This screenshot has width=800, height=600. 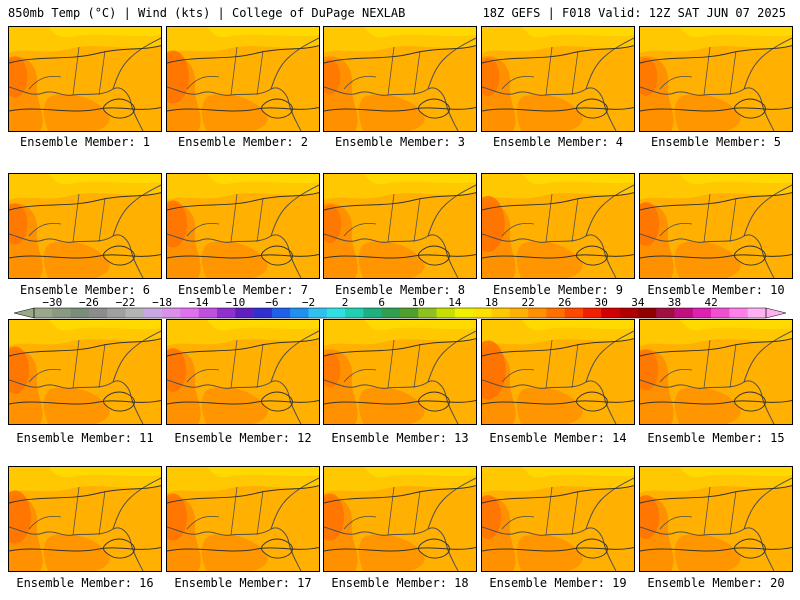 What do you see at coordinates (88, 302) in the screenshot?
I see `colorbar-tick-label: −26` at bounding box center [88, 302].